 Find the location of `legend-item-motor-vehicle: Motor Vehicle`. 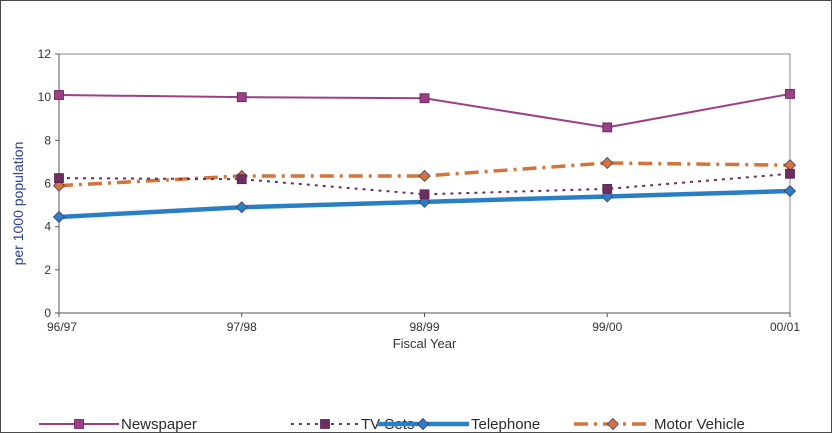

legend-item-motor-vehicle: Motor Vehicle is located at coordinates (659, 424).